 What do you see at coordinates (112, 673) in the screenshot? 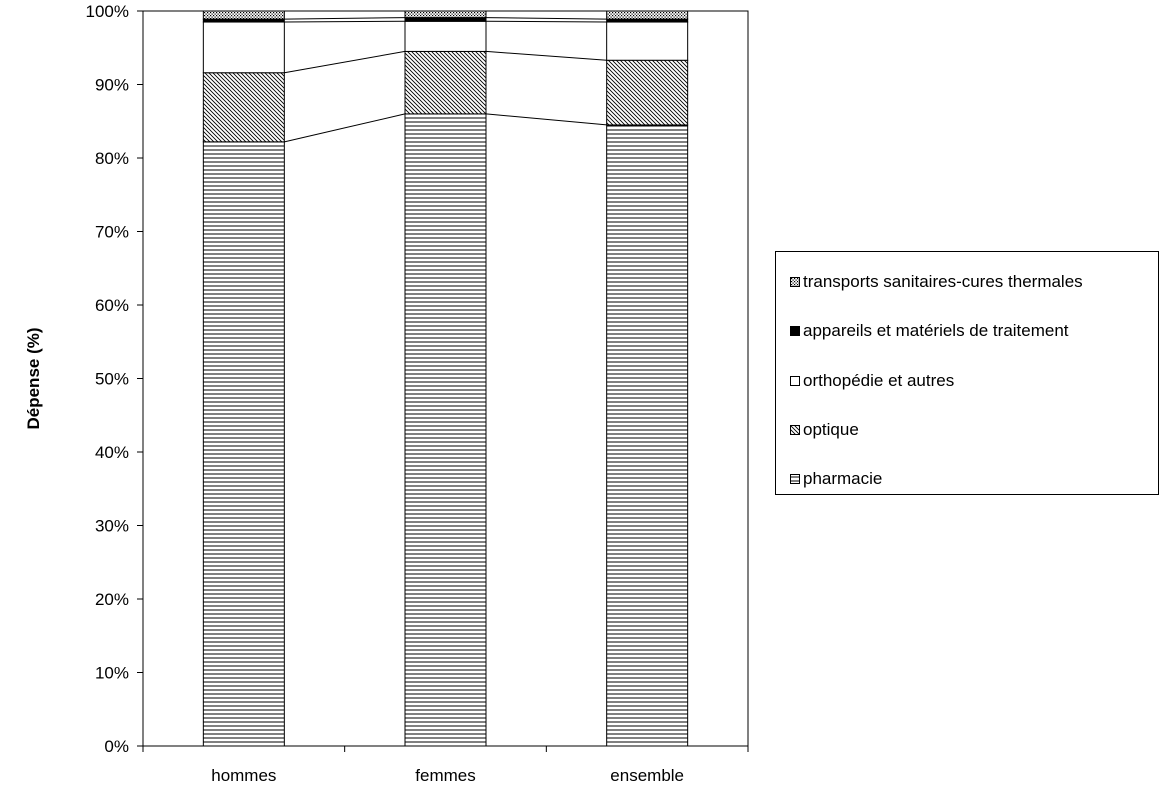
I see `y-tick-label: 10%` at bounding box center [112, 673].